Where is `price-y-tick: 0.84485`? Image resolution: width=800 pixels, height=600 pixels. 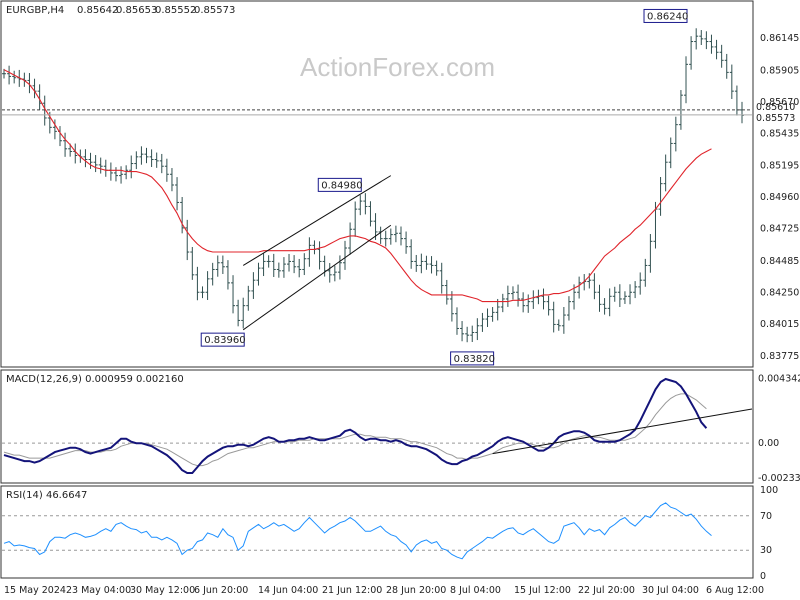 price-y-tick: 0.84485 is located at coordinates (779, 261).